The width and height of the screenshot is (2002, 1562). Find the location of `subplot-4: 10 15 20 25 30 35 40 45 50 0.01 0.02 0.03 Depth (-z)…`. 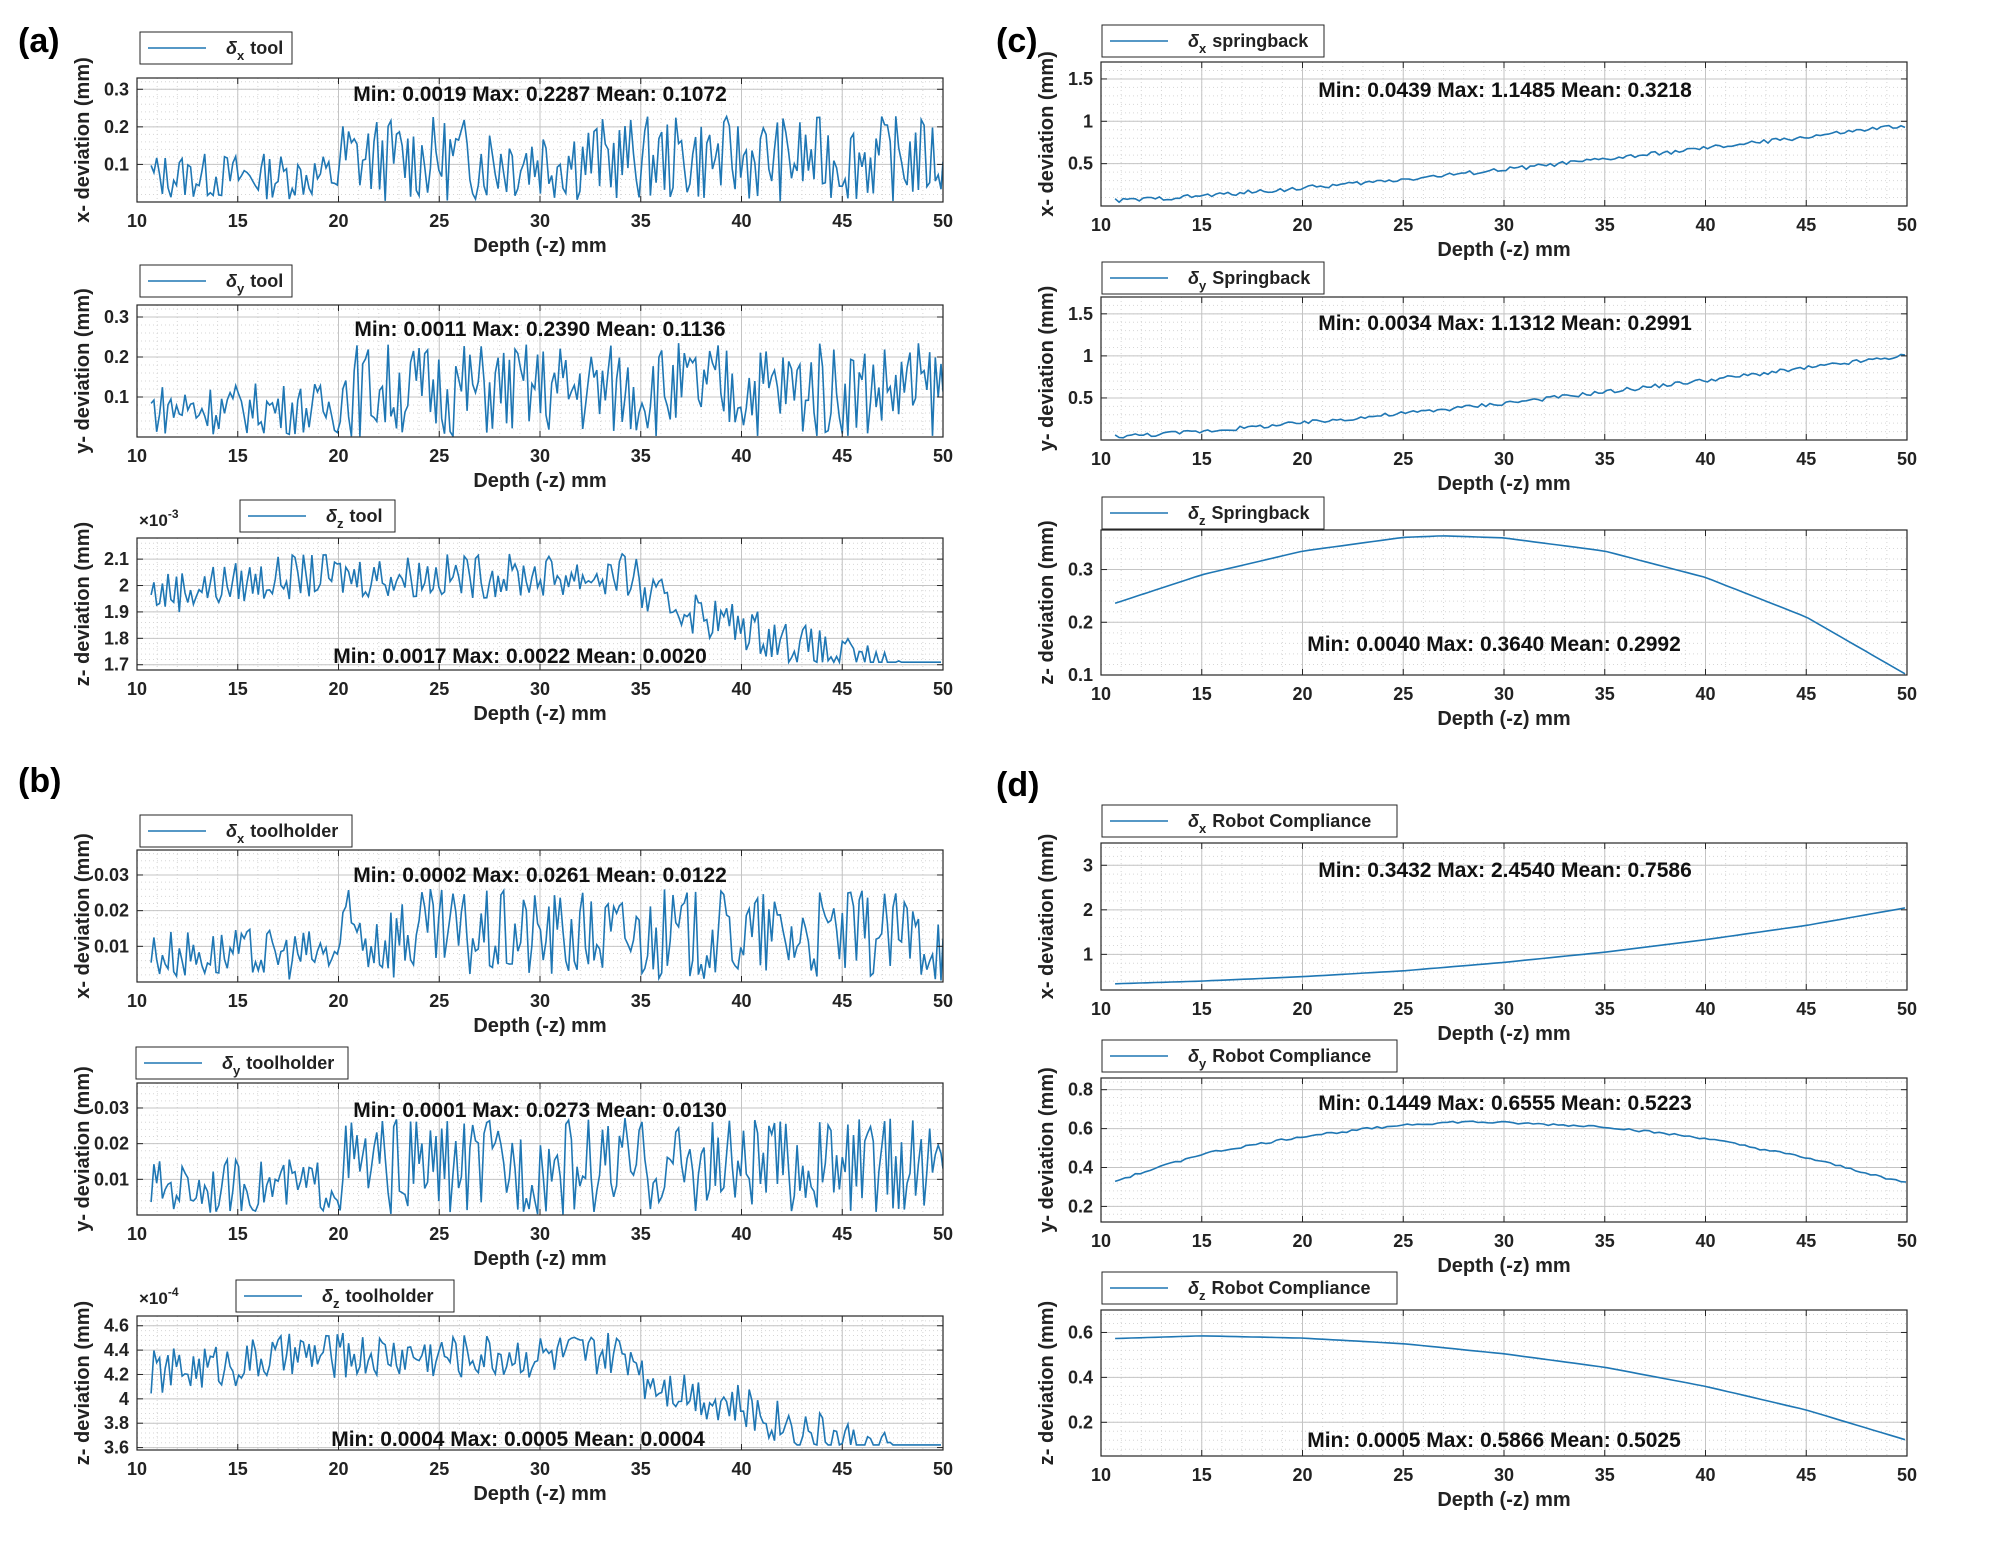

subplot-4: 10 15 20 25 30 35 40 45 50 0.01 0.02 0.03 Depth (-z)… is located at coordinates (512, 925).